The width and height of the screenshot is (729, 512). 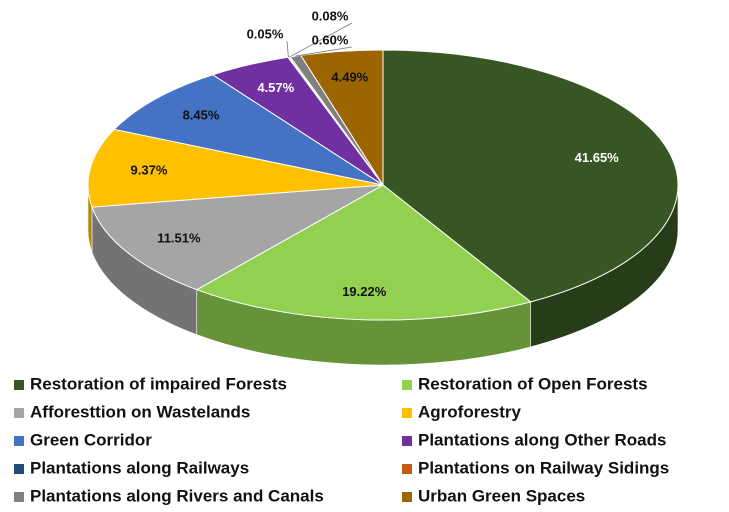 What do you see at coordinates (179, 238) in the screenshot?
I see `value-label: 11.51%` at bounding box center [179, 238].